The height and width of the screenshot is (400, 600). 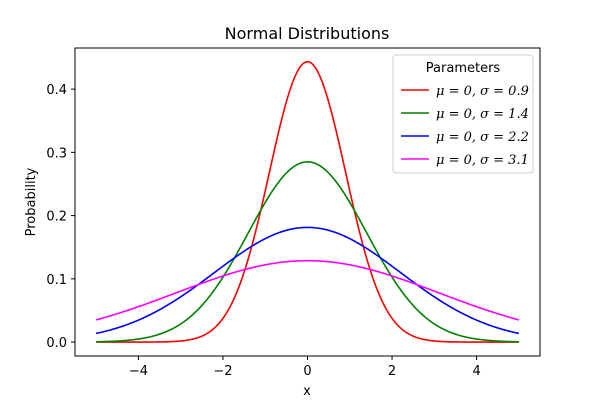 I want to click on legend-label: μ = 0, σ = 2.2, so click(x=482, y=137).